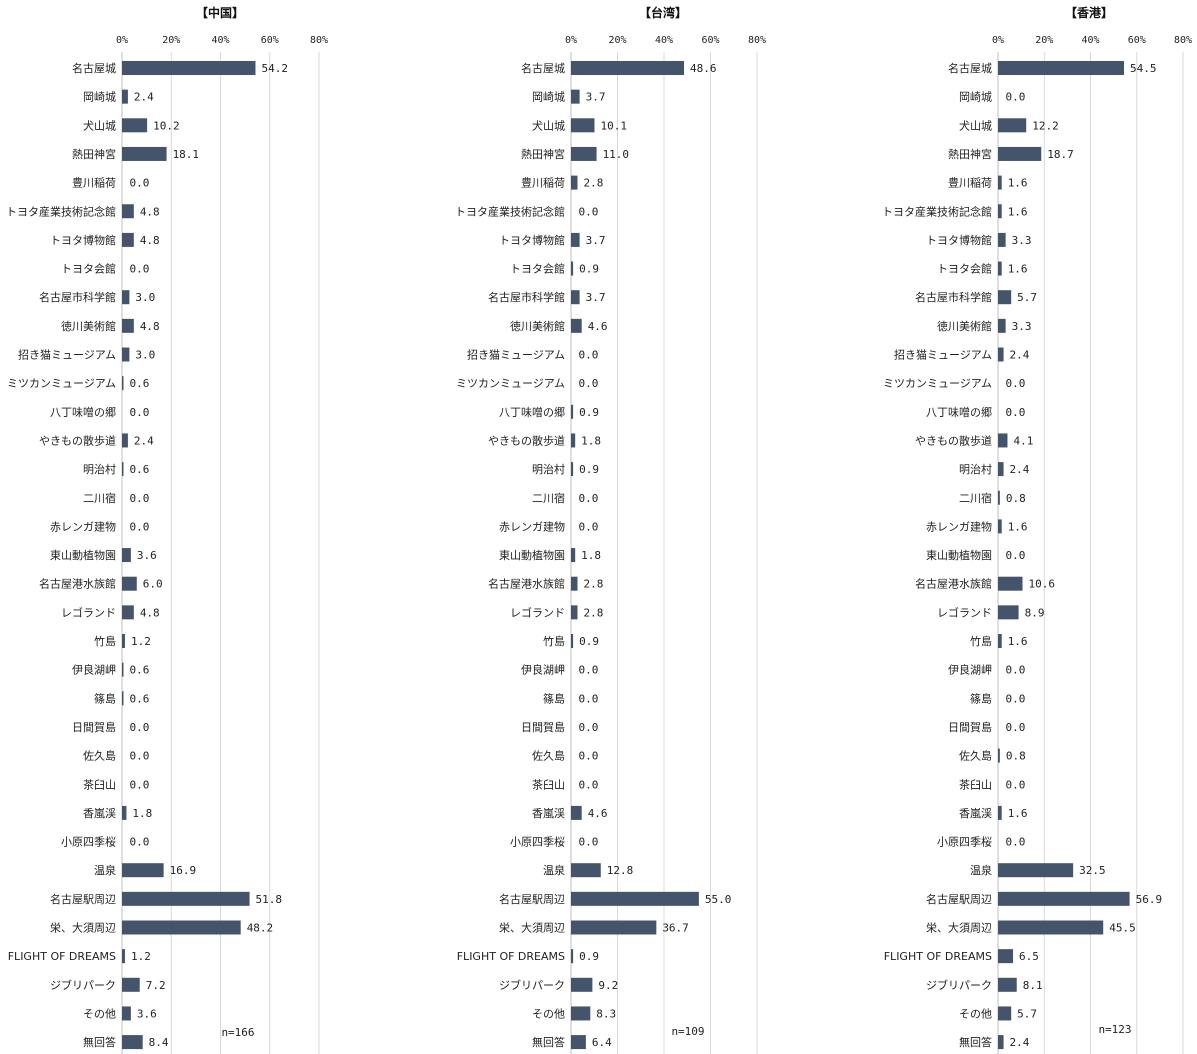  What do you see at coordinates (943, 355) in the screenshot?
I see `category-label: 招き猫ミュージアム` at bounding box center [943, 355].